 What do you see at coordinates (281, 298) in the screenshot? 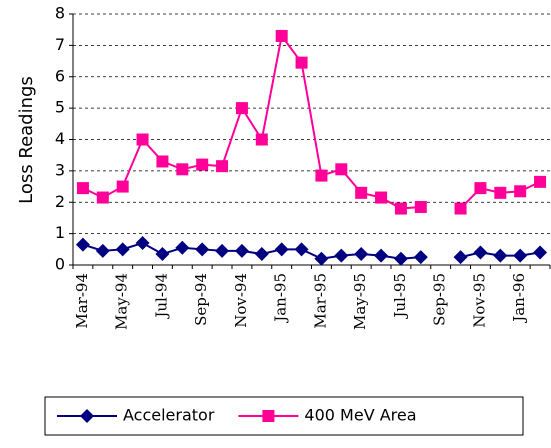
I see `x-tick-label: Jan-95` at bounding box center [281, 298].